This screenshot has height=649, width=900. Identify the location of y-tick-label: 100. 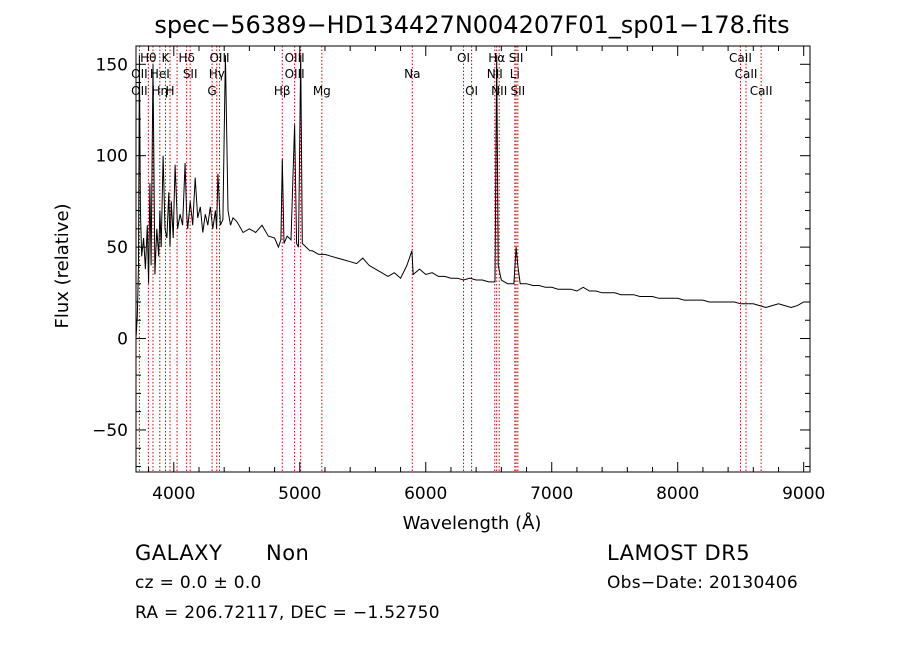
(112, 157).